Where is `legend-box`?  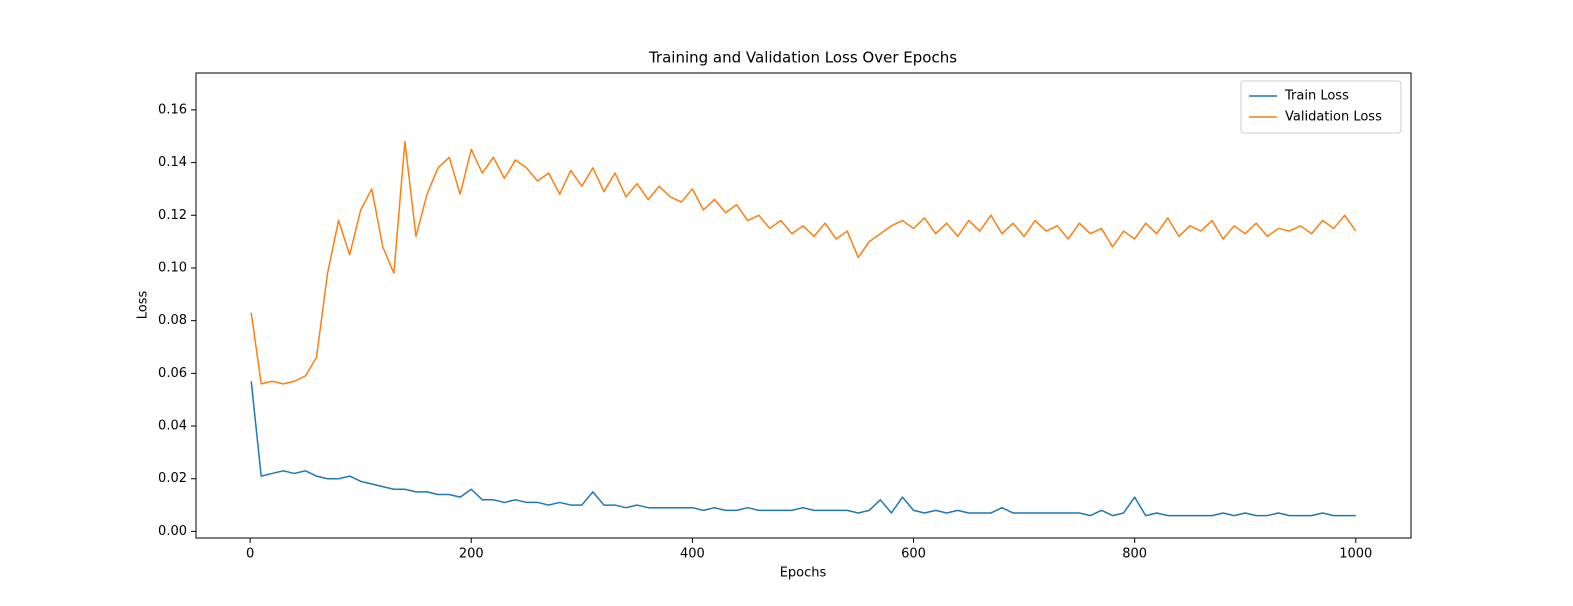
legend-box is located at coordinates (1321, 107).